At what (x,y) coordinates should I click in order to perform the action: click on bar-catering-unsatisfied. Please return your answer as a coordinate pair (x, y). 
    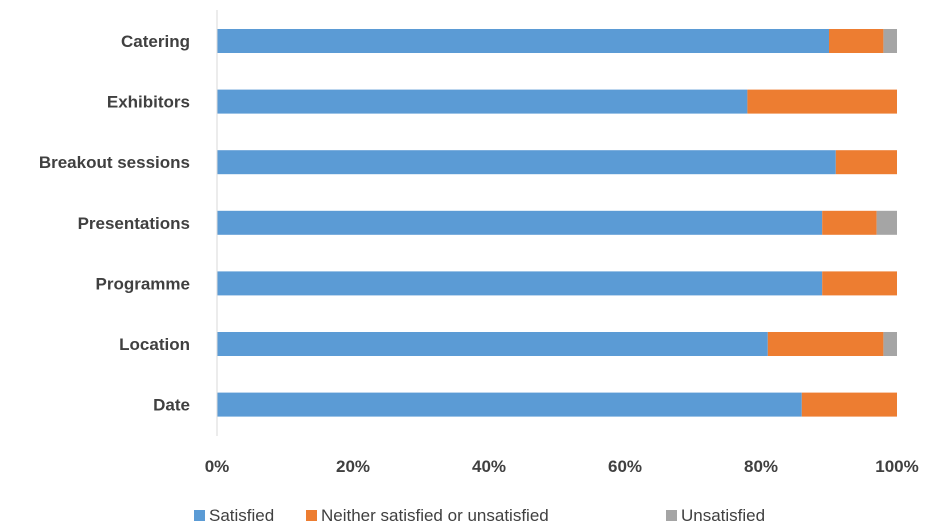
    Looking at the image, I should click on (890, 41).